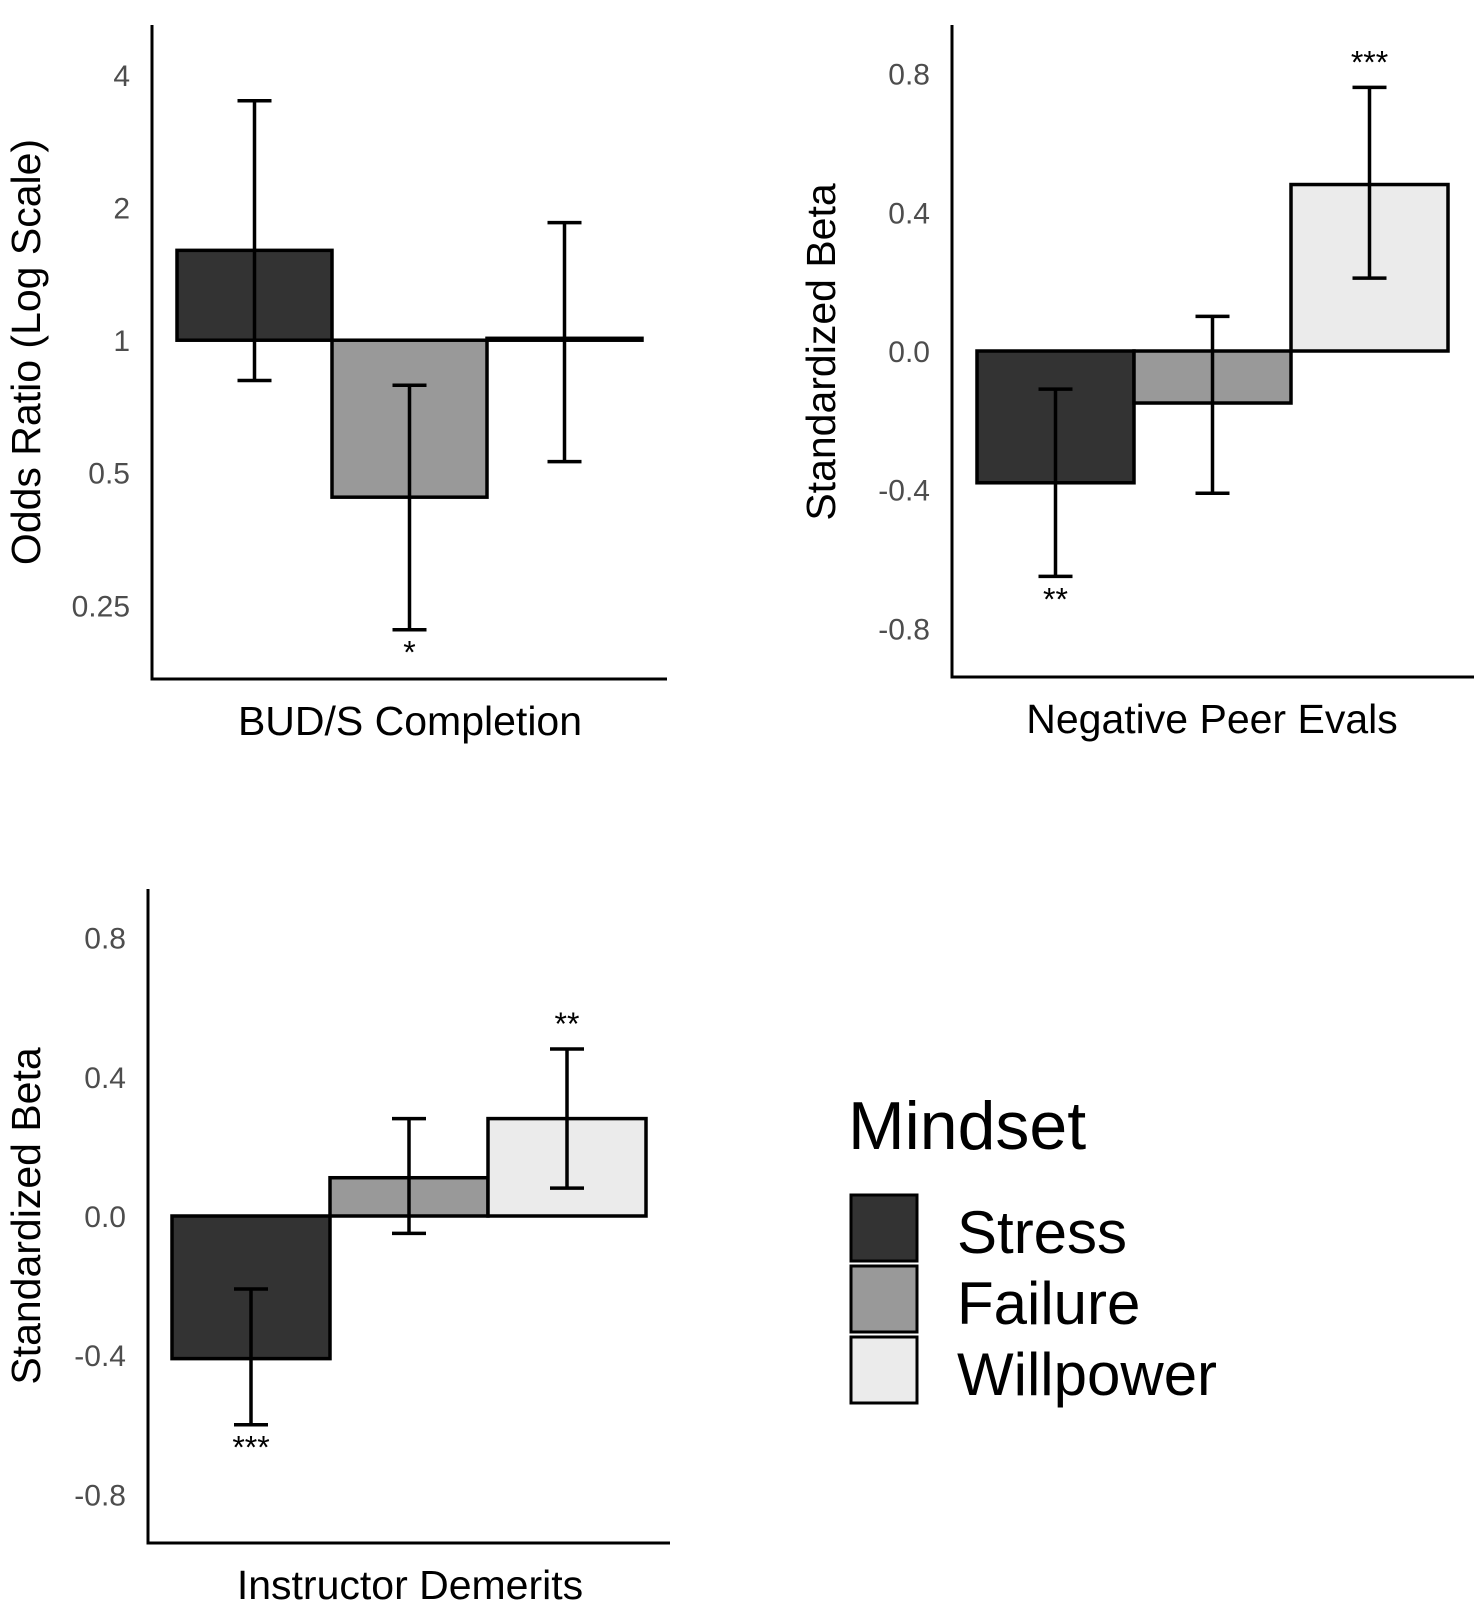 The height and width of the screenshot is (1607, 1482). Describe the element at coordinates (410, 721) in the screenshot. I see `x-axis-title: BUD/S Completion` at that location.